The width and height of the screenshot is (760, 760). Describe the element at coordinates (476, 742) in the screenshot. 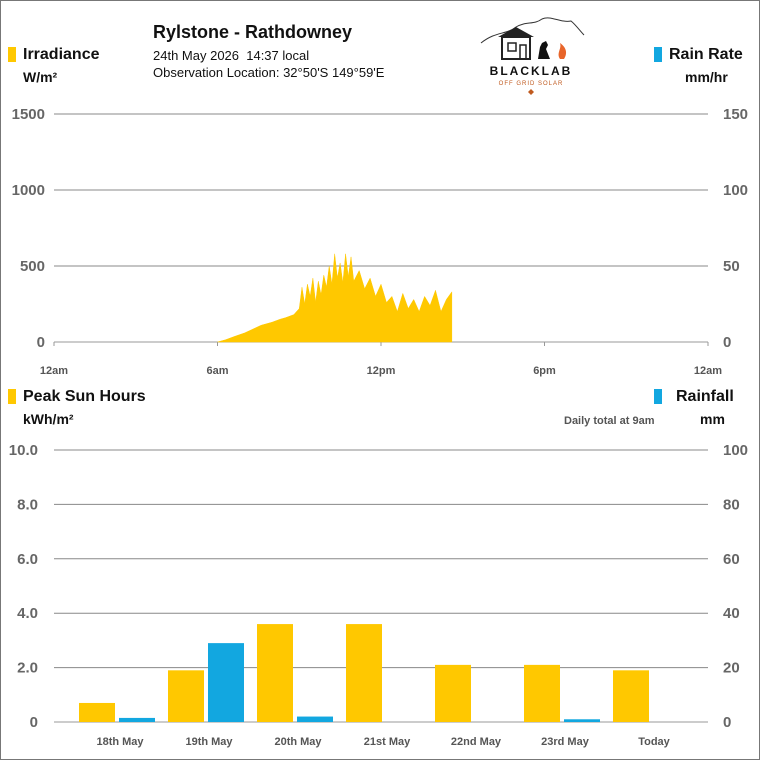

I see `day-tick-label: 22nd May` at that location.